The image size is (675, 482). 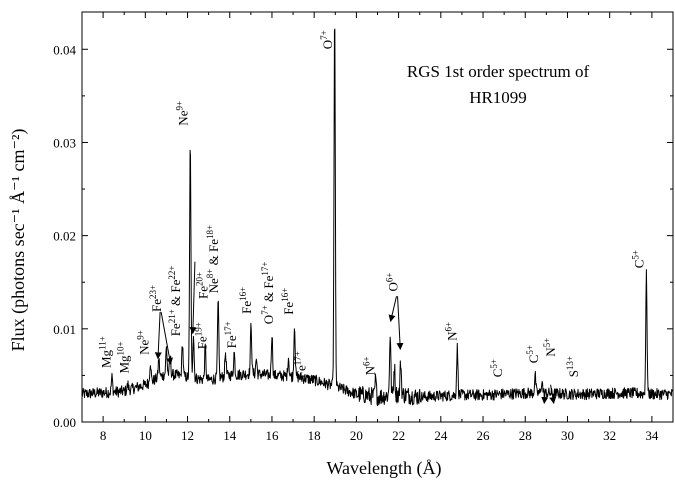 I want to click on x-tick-label: 10, so click(x=145, y=435).